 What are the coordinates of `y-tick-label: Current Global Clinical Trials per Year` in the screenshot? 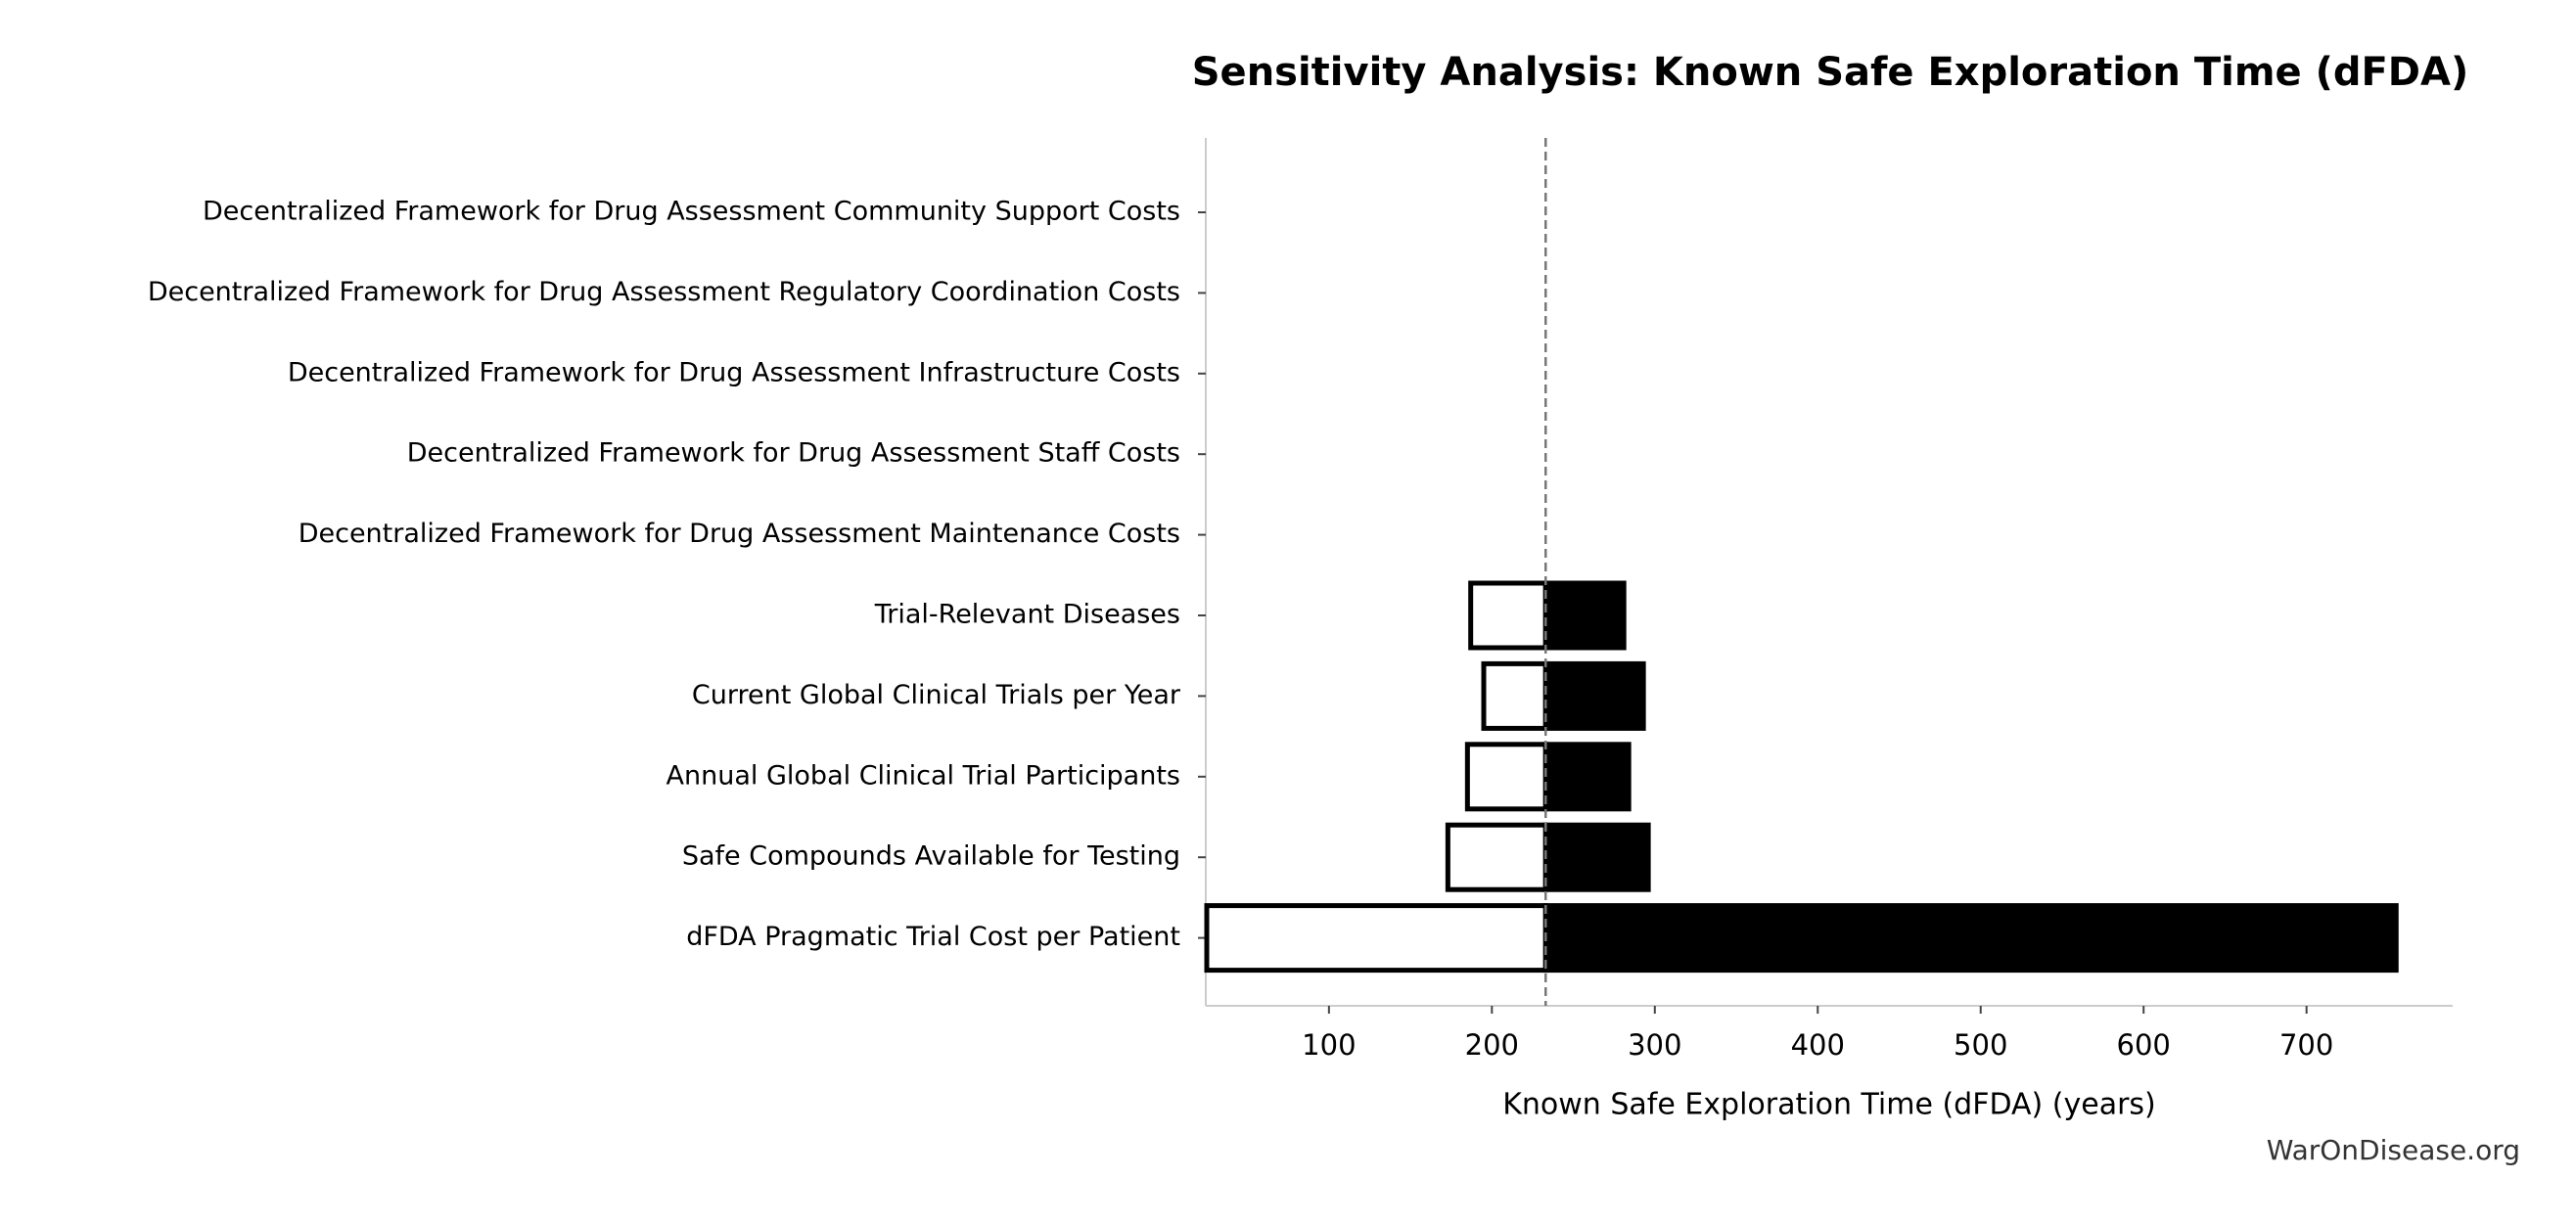 It's located at (936, 695).